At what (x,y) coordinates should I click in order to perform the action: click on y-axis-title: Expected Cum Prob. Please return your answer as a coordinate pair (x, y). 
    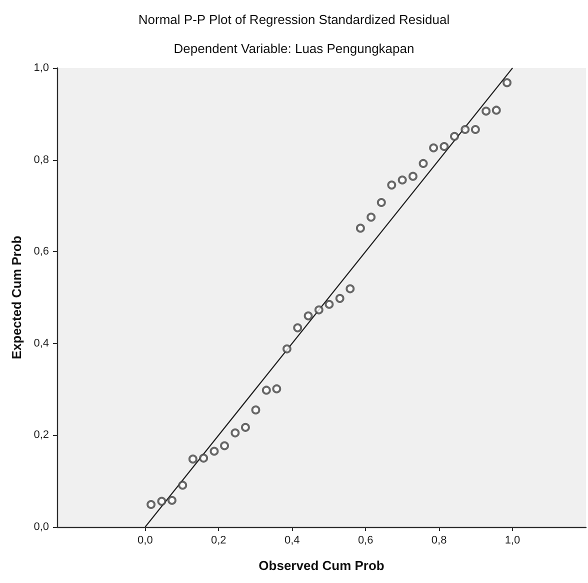
    Looking at the image, I should click on (16, 298).